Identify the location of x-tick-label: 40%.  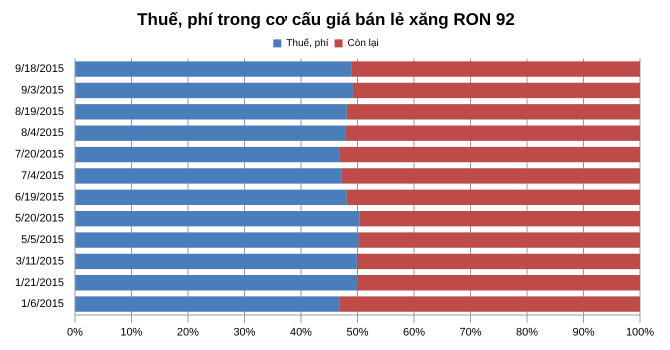
(301, 332).